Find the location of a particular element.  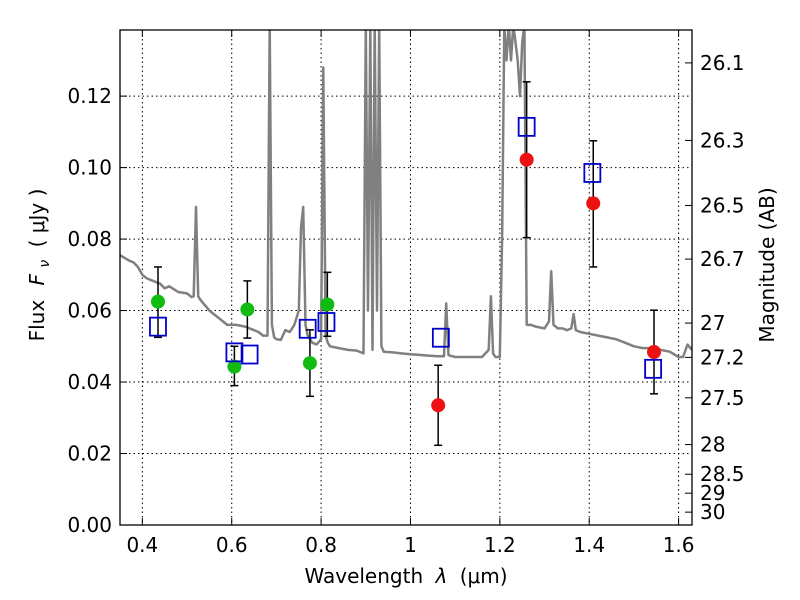

y2-tick-label: 28.5 is located at coordinates (722, 474).